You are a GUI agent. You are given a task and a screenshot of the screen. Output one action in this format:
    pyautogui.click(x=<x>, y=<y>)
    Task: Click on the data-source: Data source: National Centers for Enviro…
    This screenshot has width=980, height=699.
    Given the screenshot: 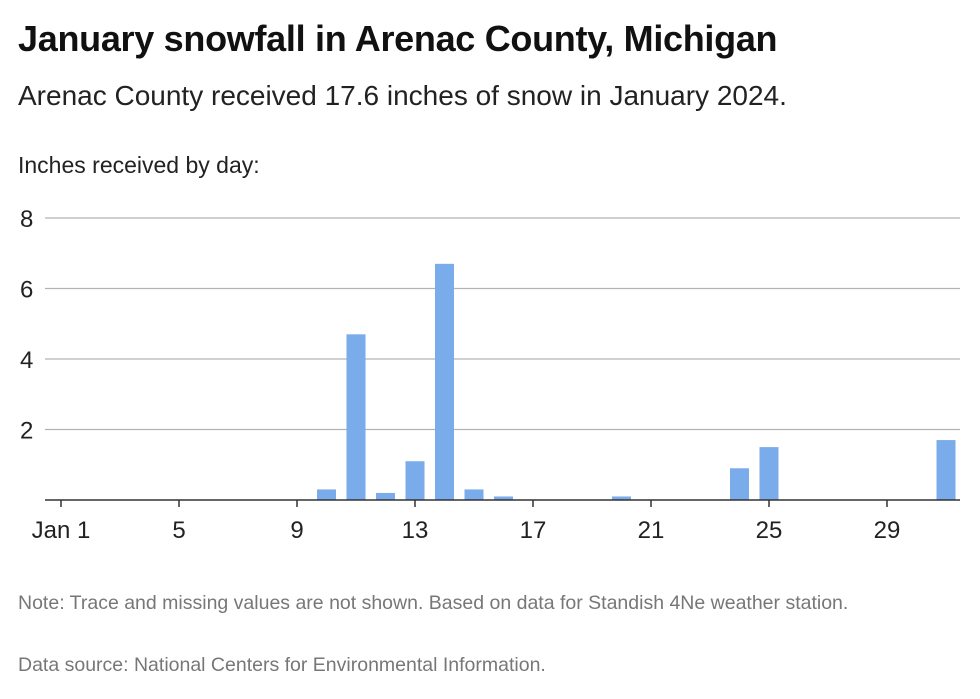 What is the action you would take?
    pyautogui.click(x=282, y=665)
    